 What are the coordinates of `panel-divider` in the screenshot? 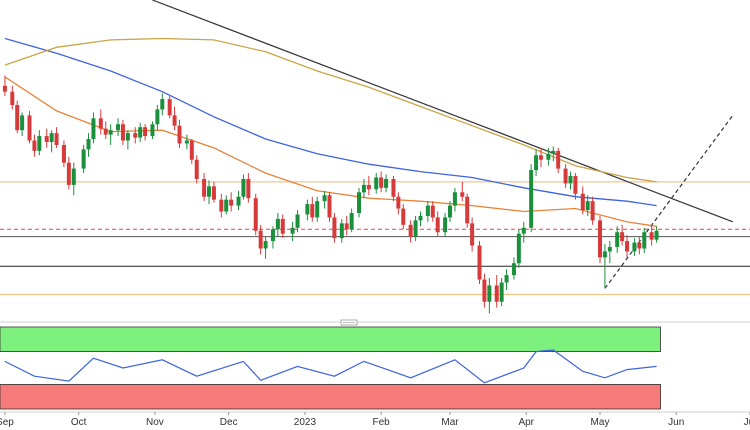 It's located at (375, 322).